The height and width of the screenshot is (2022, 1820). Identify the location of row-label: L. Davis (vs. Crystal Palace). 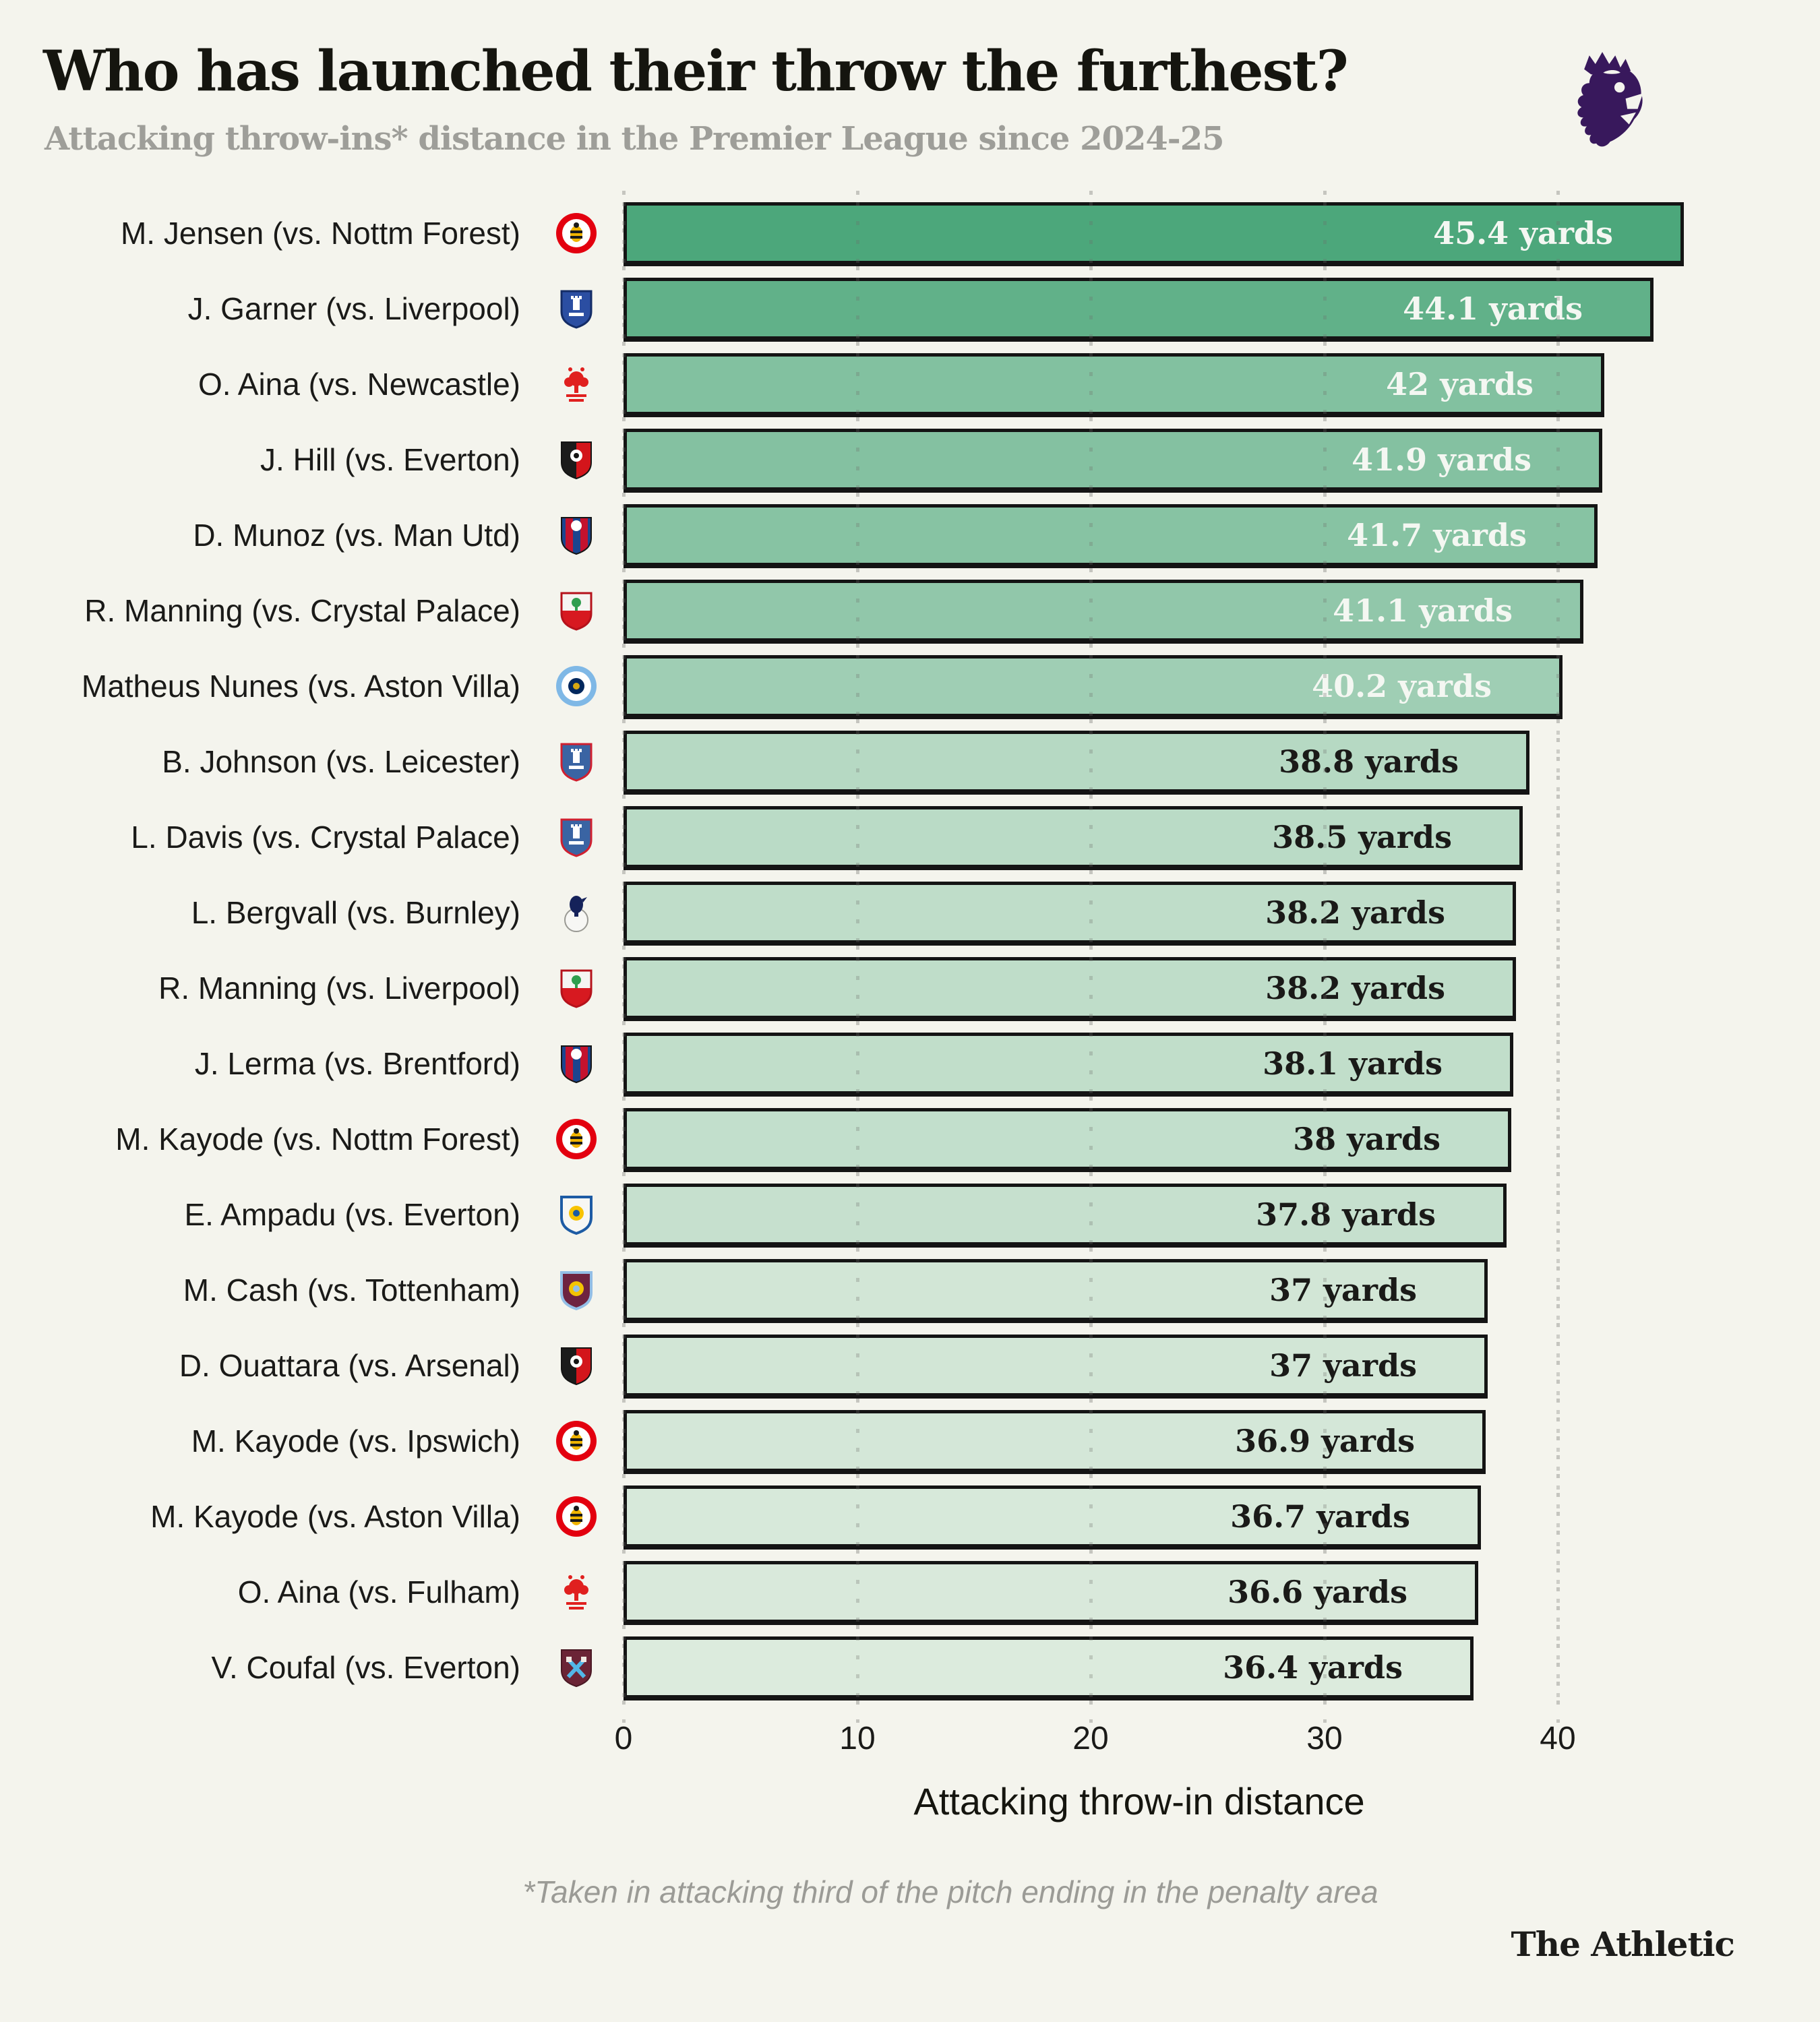
(325, 837).